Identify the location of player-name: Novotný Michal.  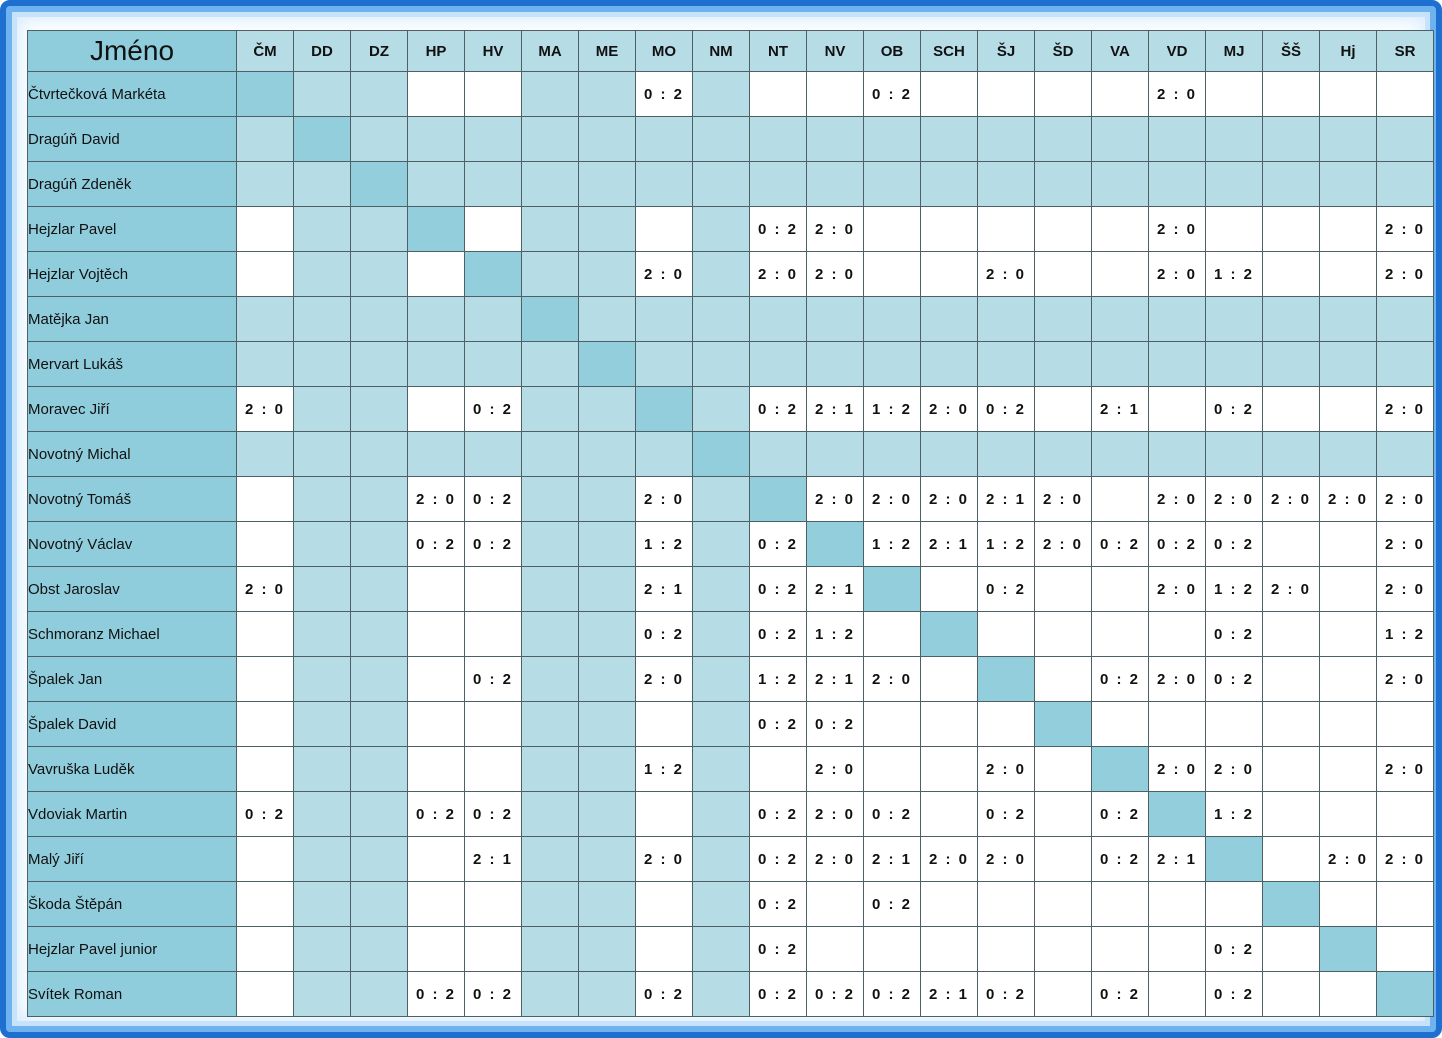
(132, 454).